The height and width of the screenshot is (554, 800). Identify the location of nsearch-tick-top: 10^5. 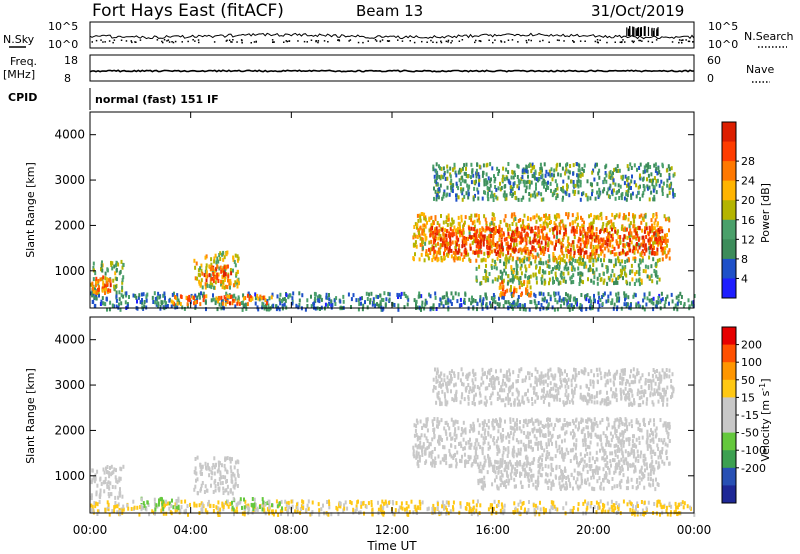
(723, 26).